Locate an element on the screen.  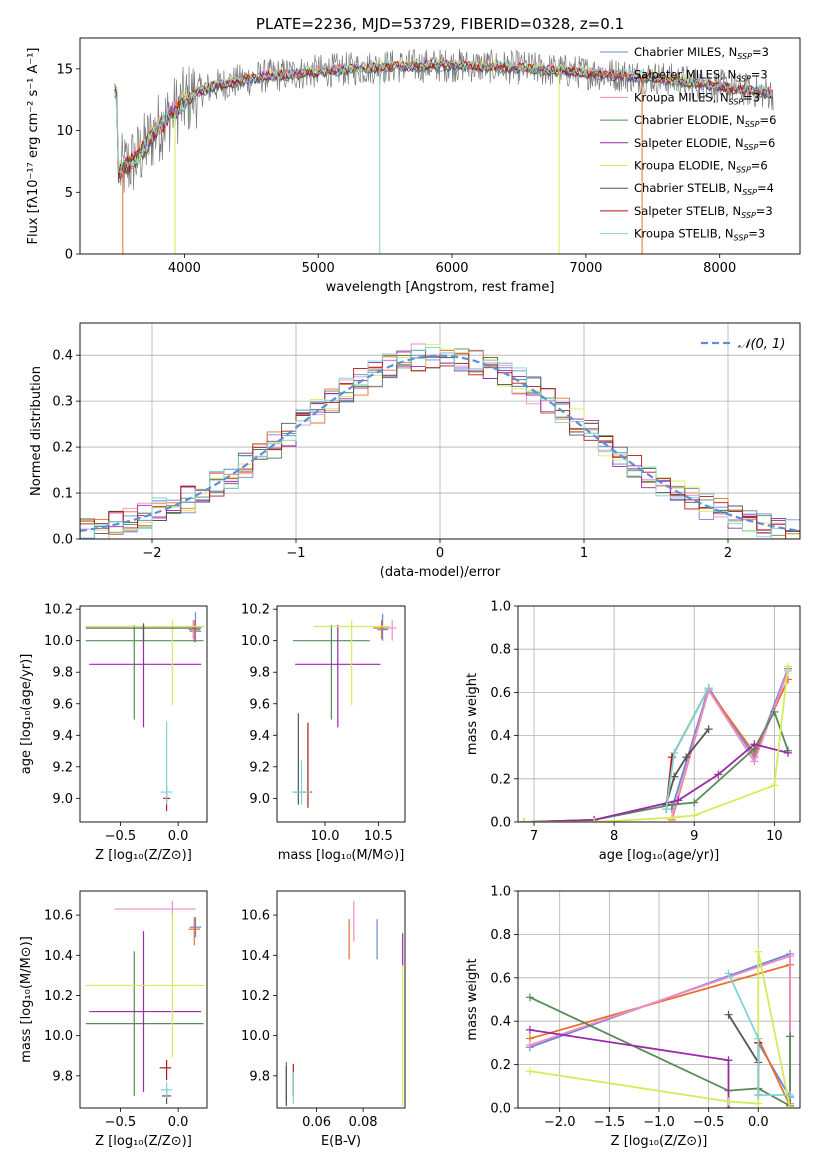
y-tick-label: 10.4 is located at coordinates (58, 956).